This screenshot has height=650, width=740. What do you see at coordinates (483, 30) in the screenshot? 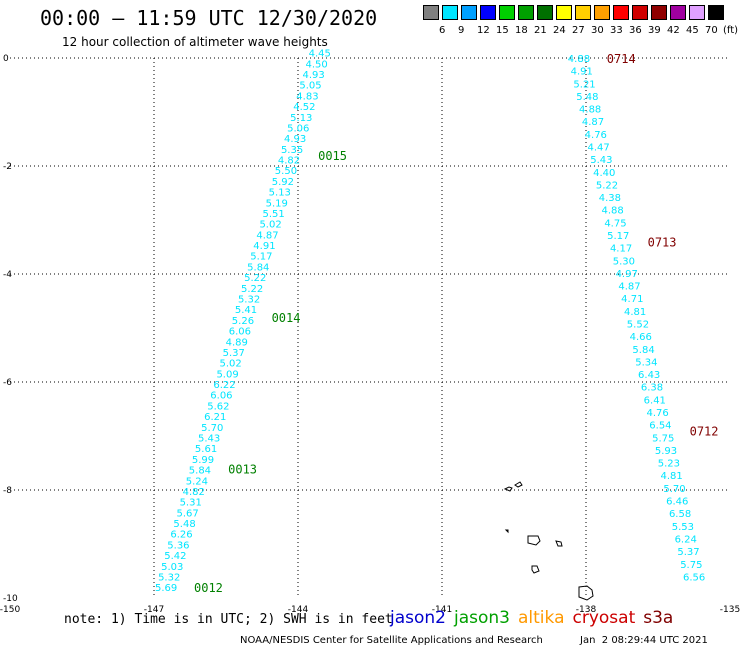
I see `legend-label: 12` at bounding box center [483, 30].